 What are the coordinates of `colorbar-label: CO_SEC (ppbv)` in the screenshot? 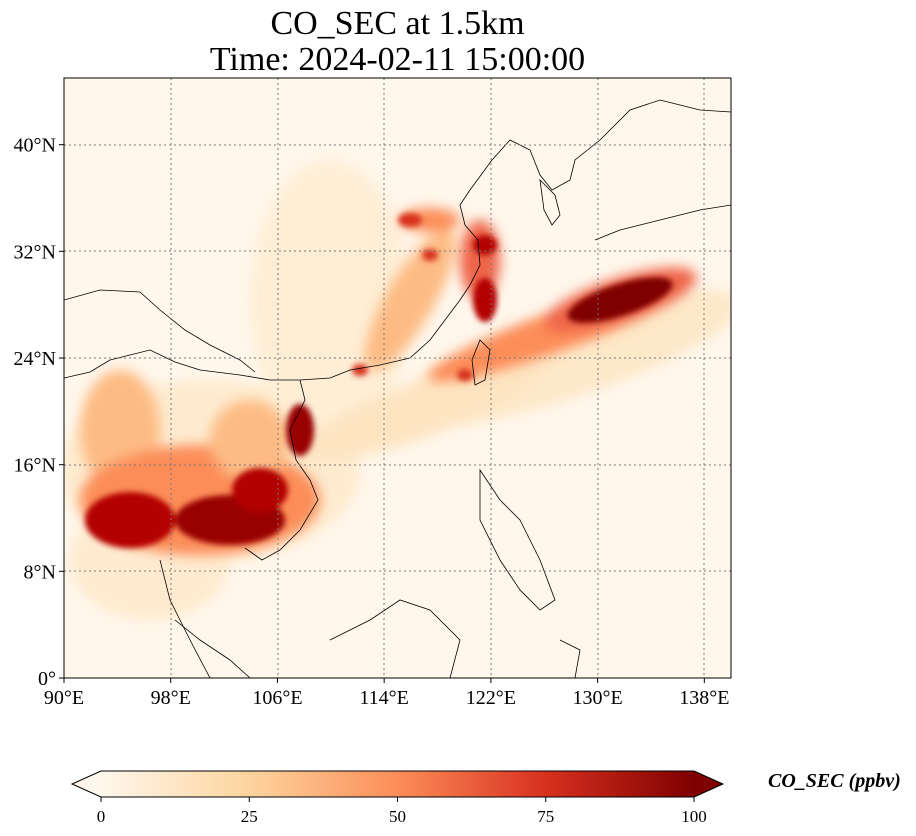 It's located at (834, 781).